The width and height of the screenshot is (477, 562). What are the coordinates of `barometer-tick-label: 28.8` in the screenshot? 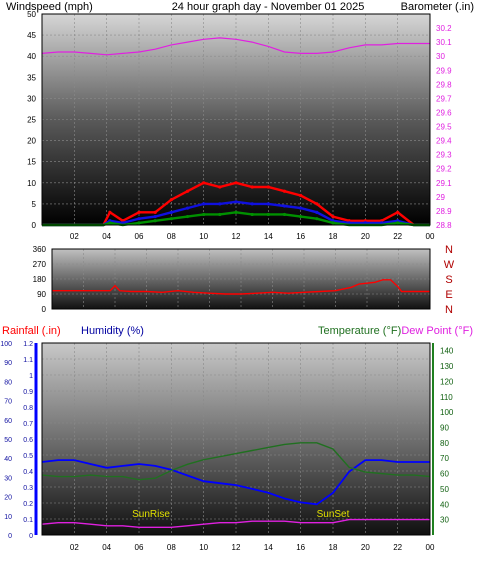 It's located at (444, 225).